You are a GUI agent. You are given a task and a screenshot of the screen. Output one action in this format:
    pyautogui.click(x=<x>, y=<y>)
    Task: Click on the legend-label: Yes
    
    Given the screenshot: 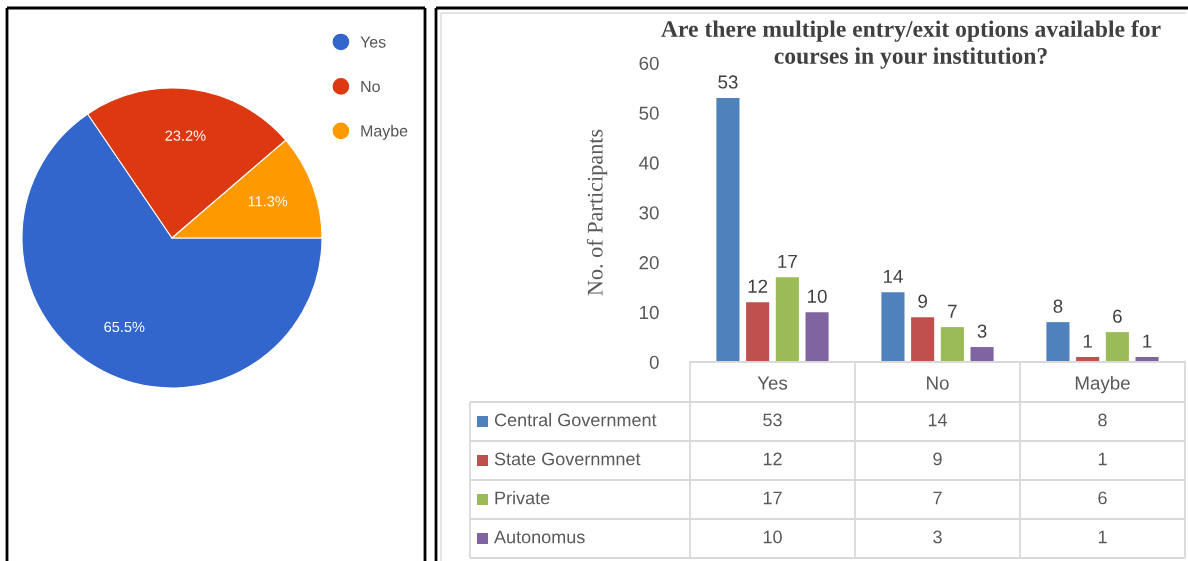 What is the action you would take?
    pyautogui.click(x=373, y=42)
    